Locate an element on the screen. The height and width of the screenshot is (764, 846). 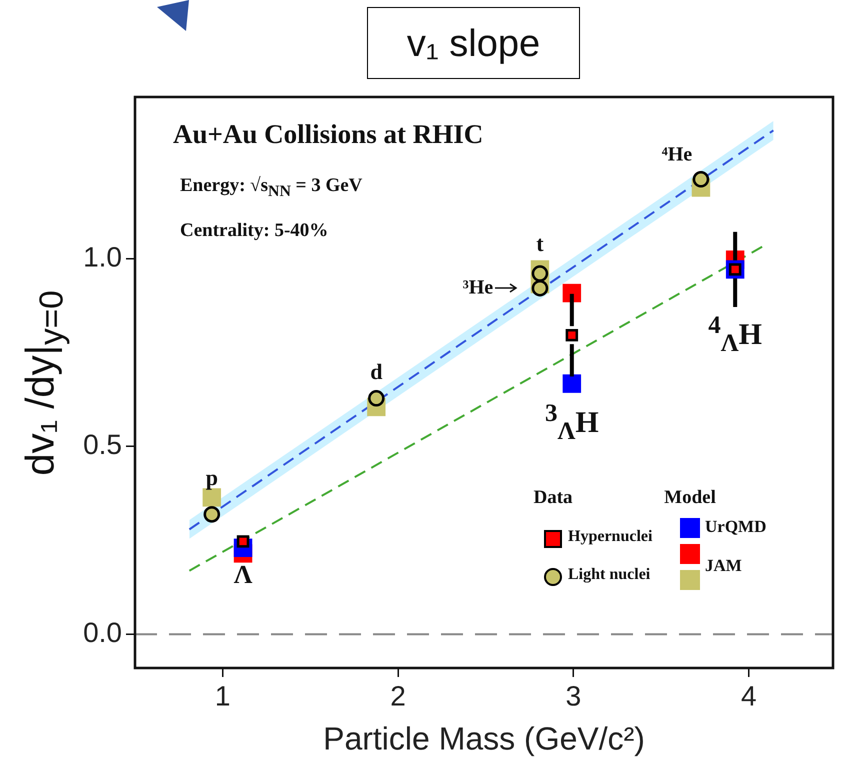
y-tick-label: 1.0 is located at coordinates (102, 256).